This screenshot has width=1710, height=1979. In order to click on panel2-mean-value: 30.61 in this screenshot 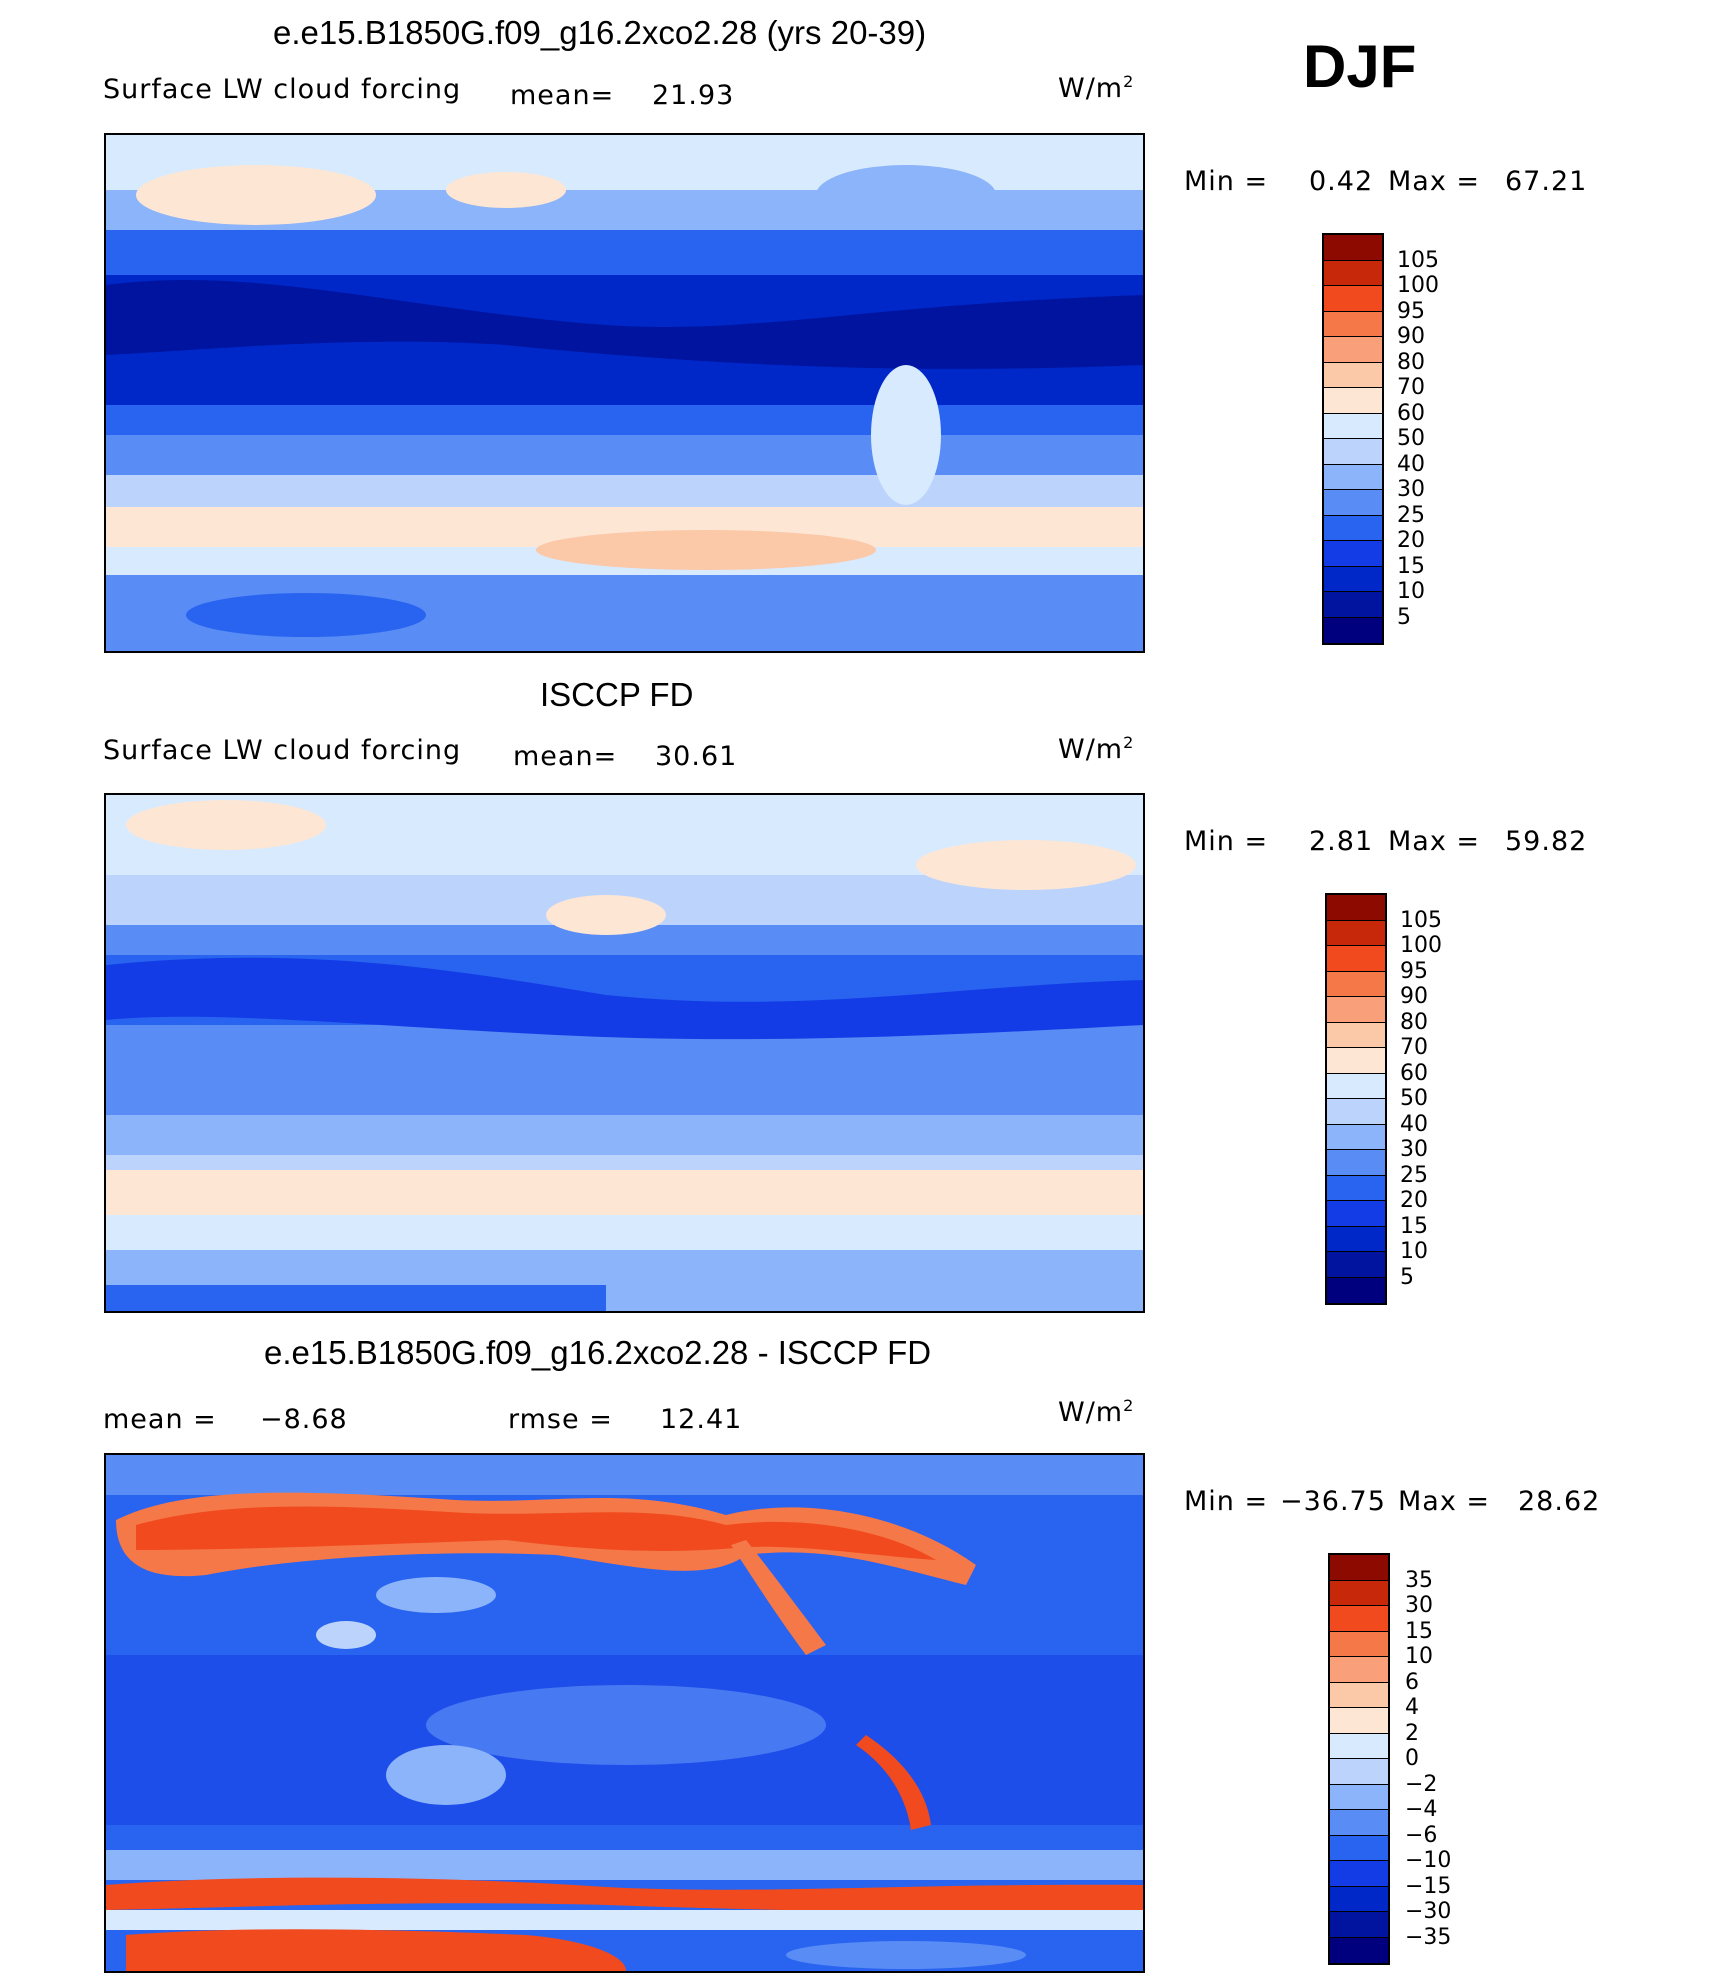, I will do `click(696, 756)`.